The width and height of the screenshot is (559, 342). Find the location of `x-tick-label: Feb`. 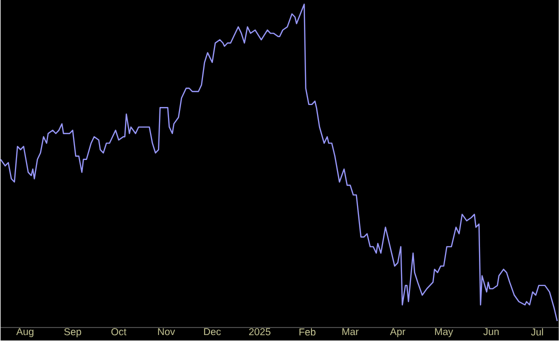

x-tick-label: Feb is located at coordinates (307, 332).